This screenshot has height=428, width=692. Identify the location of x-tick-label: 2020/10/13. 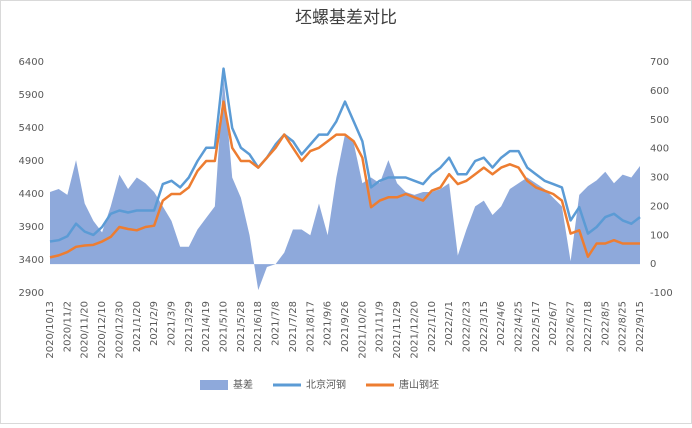
(50, 330).